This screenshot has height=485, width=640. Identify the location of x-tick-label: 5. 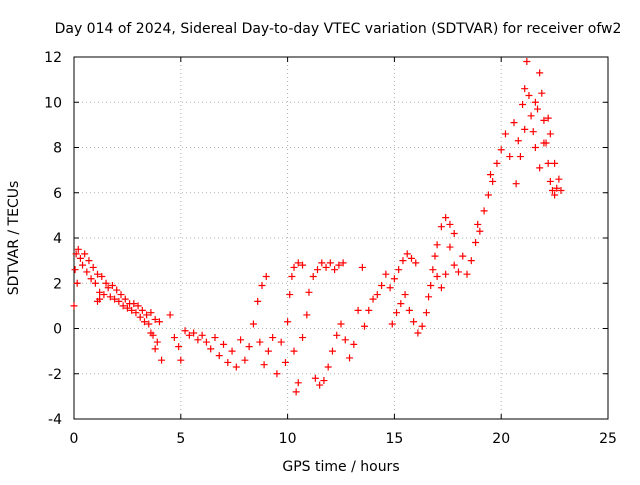
(180, 439).